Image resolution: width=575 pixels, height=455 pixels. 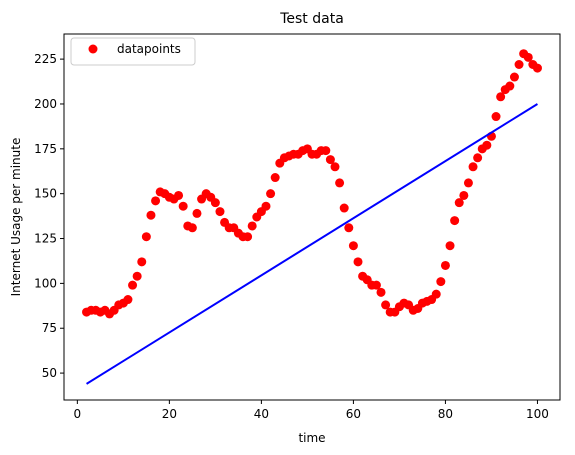 What do you see at coordinates (49, 328) in the screenshot?
I see `y-tick-label: 75` at bounding box center [49, 328].